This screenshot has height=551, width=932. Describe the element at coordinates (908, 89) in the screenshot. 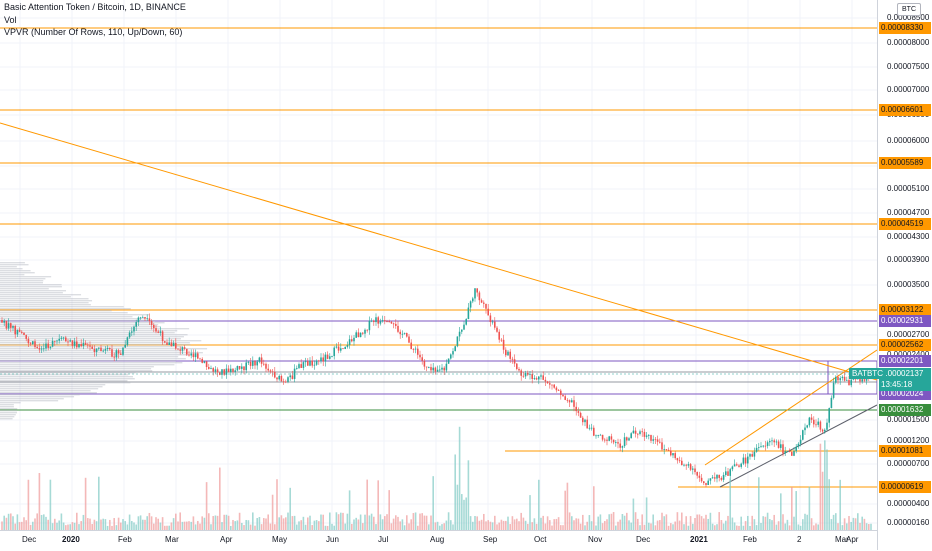

I see `price-tick-label: 0.00007000` at that location.